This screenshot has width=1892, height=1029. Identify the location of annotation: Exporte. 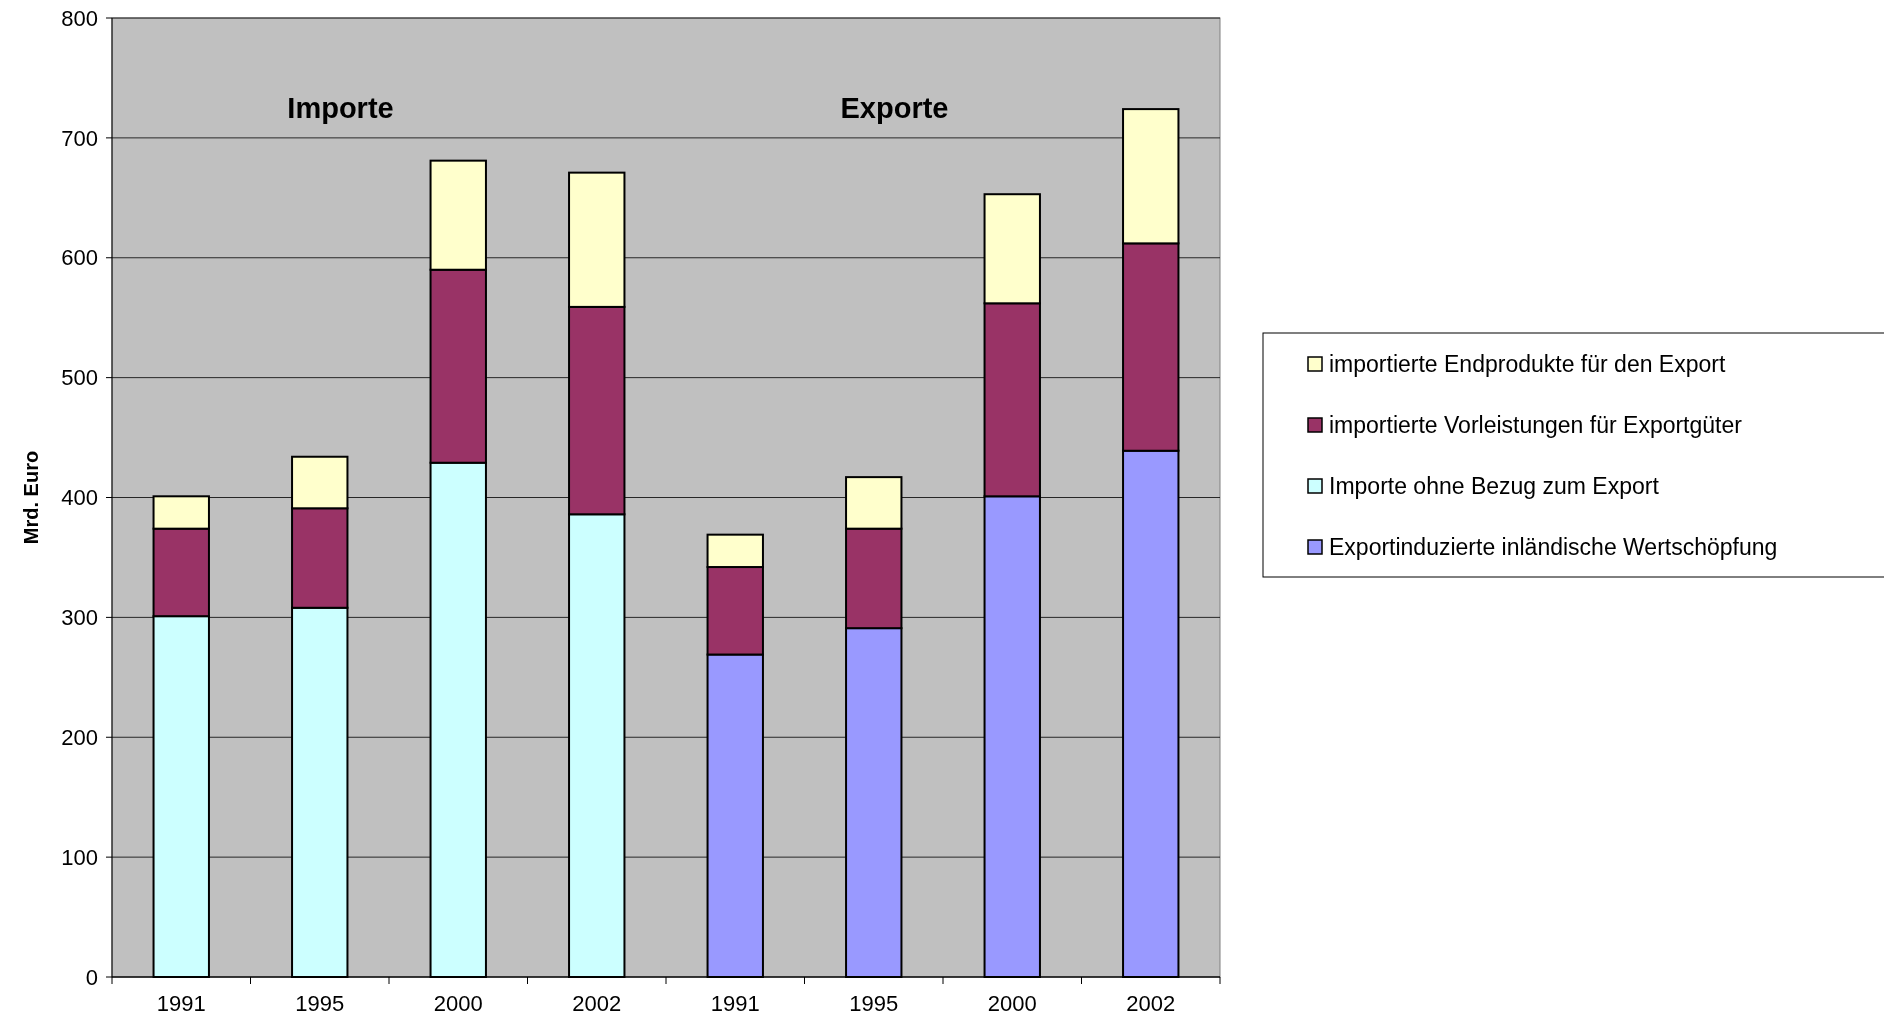
(894, 108).